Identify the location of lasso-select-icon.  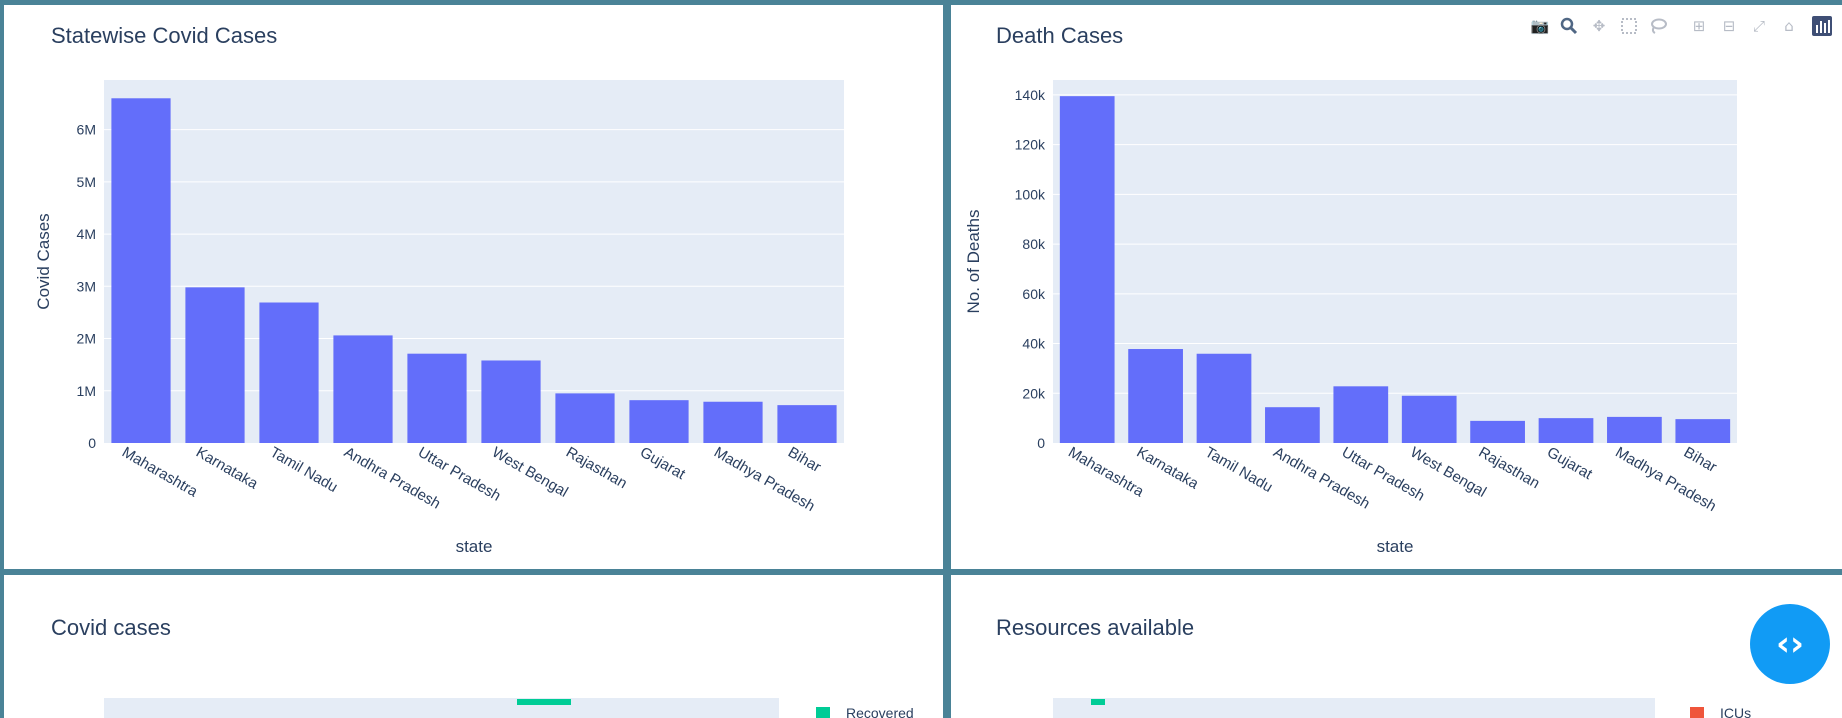
(1658, 26).